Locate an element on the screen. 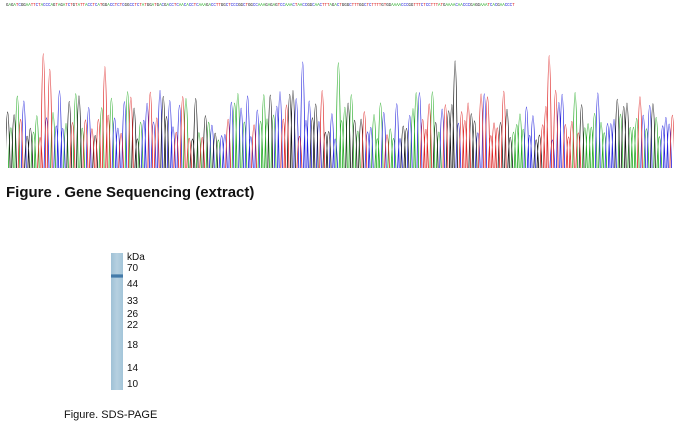 This screenshot has width=680, height=428. sds-page-caption: Figure. SDS-PAGE is located at coordinates (111, 415).